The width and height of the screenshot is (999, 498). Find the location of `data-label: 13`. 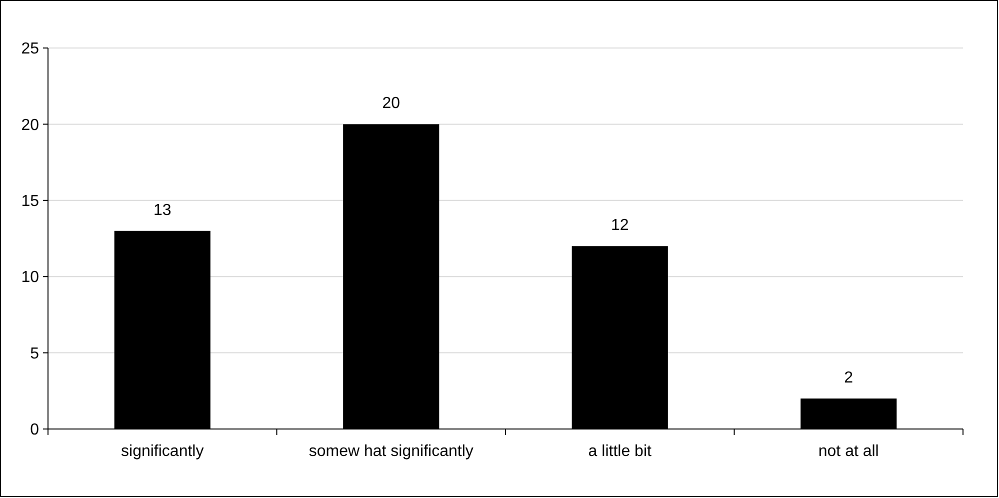

data-label: 13 is located at coordinates (162, 210).